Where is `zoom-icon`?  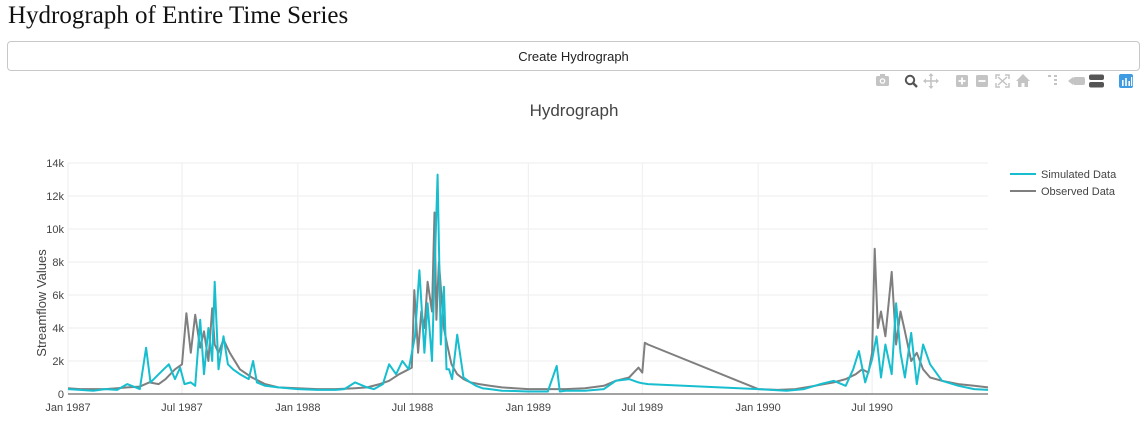 zoom-icon is located at coordinates (911, 81).